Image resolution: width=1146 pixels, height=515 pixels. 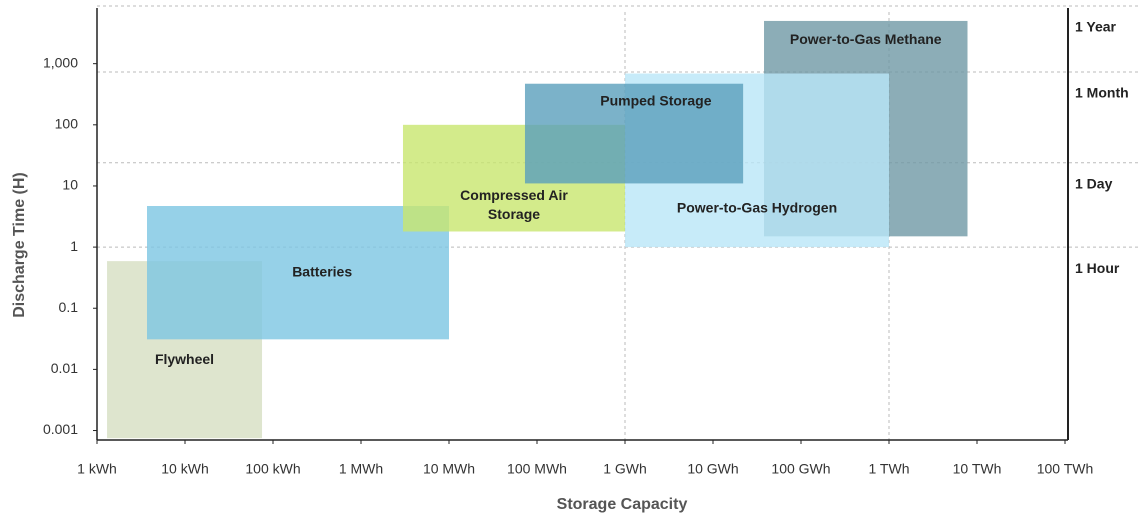 What do you see at coordinates (889, 469) in the screenshot?
I see `x-tick-label: 1 TWh` at bounding box center [889, 469].